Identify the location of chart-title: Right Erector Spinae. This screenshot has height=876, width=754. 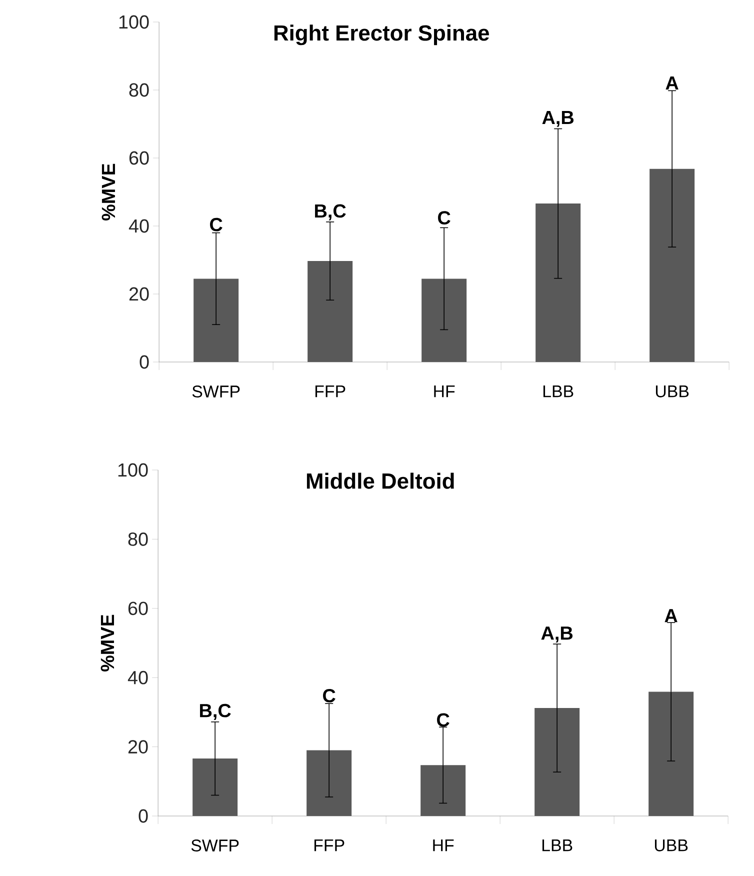
(381, 35).